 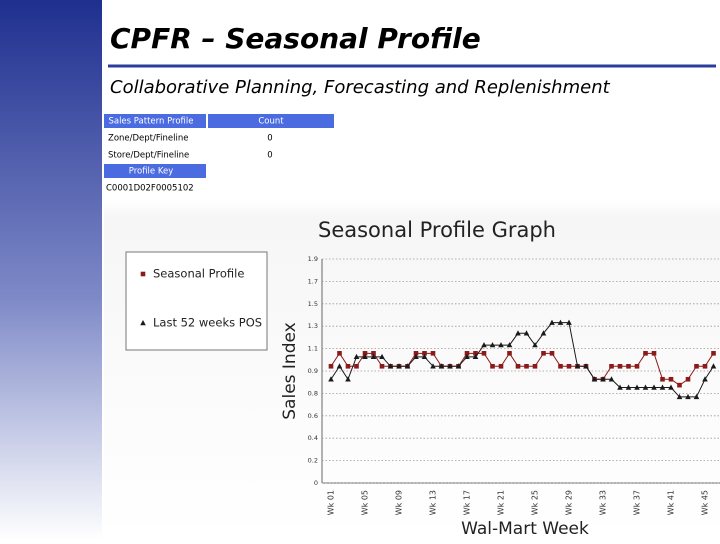 I want to click on x-axis-label: Wal-Mart Week, so click(x=525, y=529).